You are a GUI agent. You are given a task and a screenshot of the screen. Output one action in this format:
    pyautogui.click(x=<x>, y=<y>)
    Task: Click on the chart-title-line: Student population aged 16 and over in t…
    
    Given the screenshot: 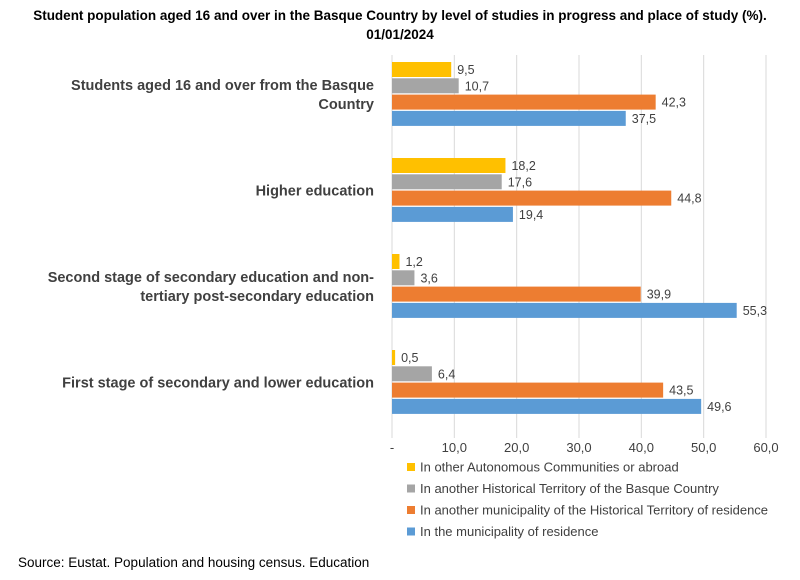 What is the action you would take?
    pyautogui.click(x=400, y=15)
    